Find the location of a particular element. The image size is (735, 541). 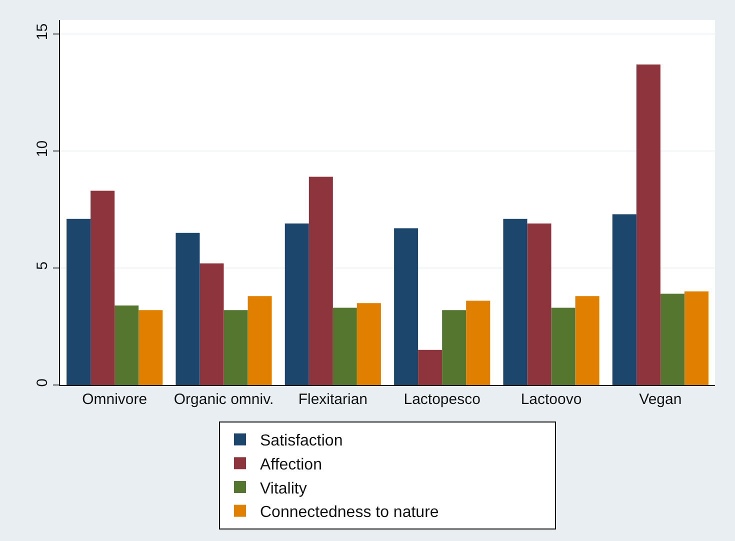

legend-label: Affection is located at coordinates (291, 465).